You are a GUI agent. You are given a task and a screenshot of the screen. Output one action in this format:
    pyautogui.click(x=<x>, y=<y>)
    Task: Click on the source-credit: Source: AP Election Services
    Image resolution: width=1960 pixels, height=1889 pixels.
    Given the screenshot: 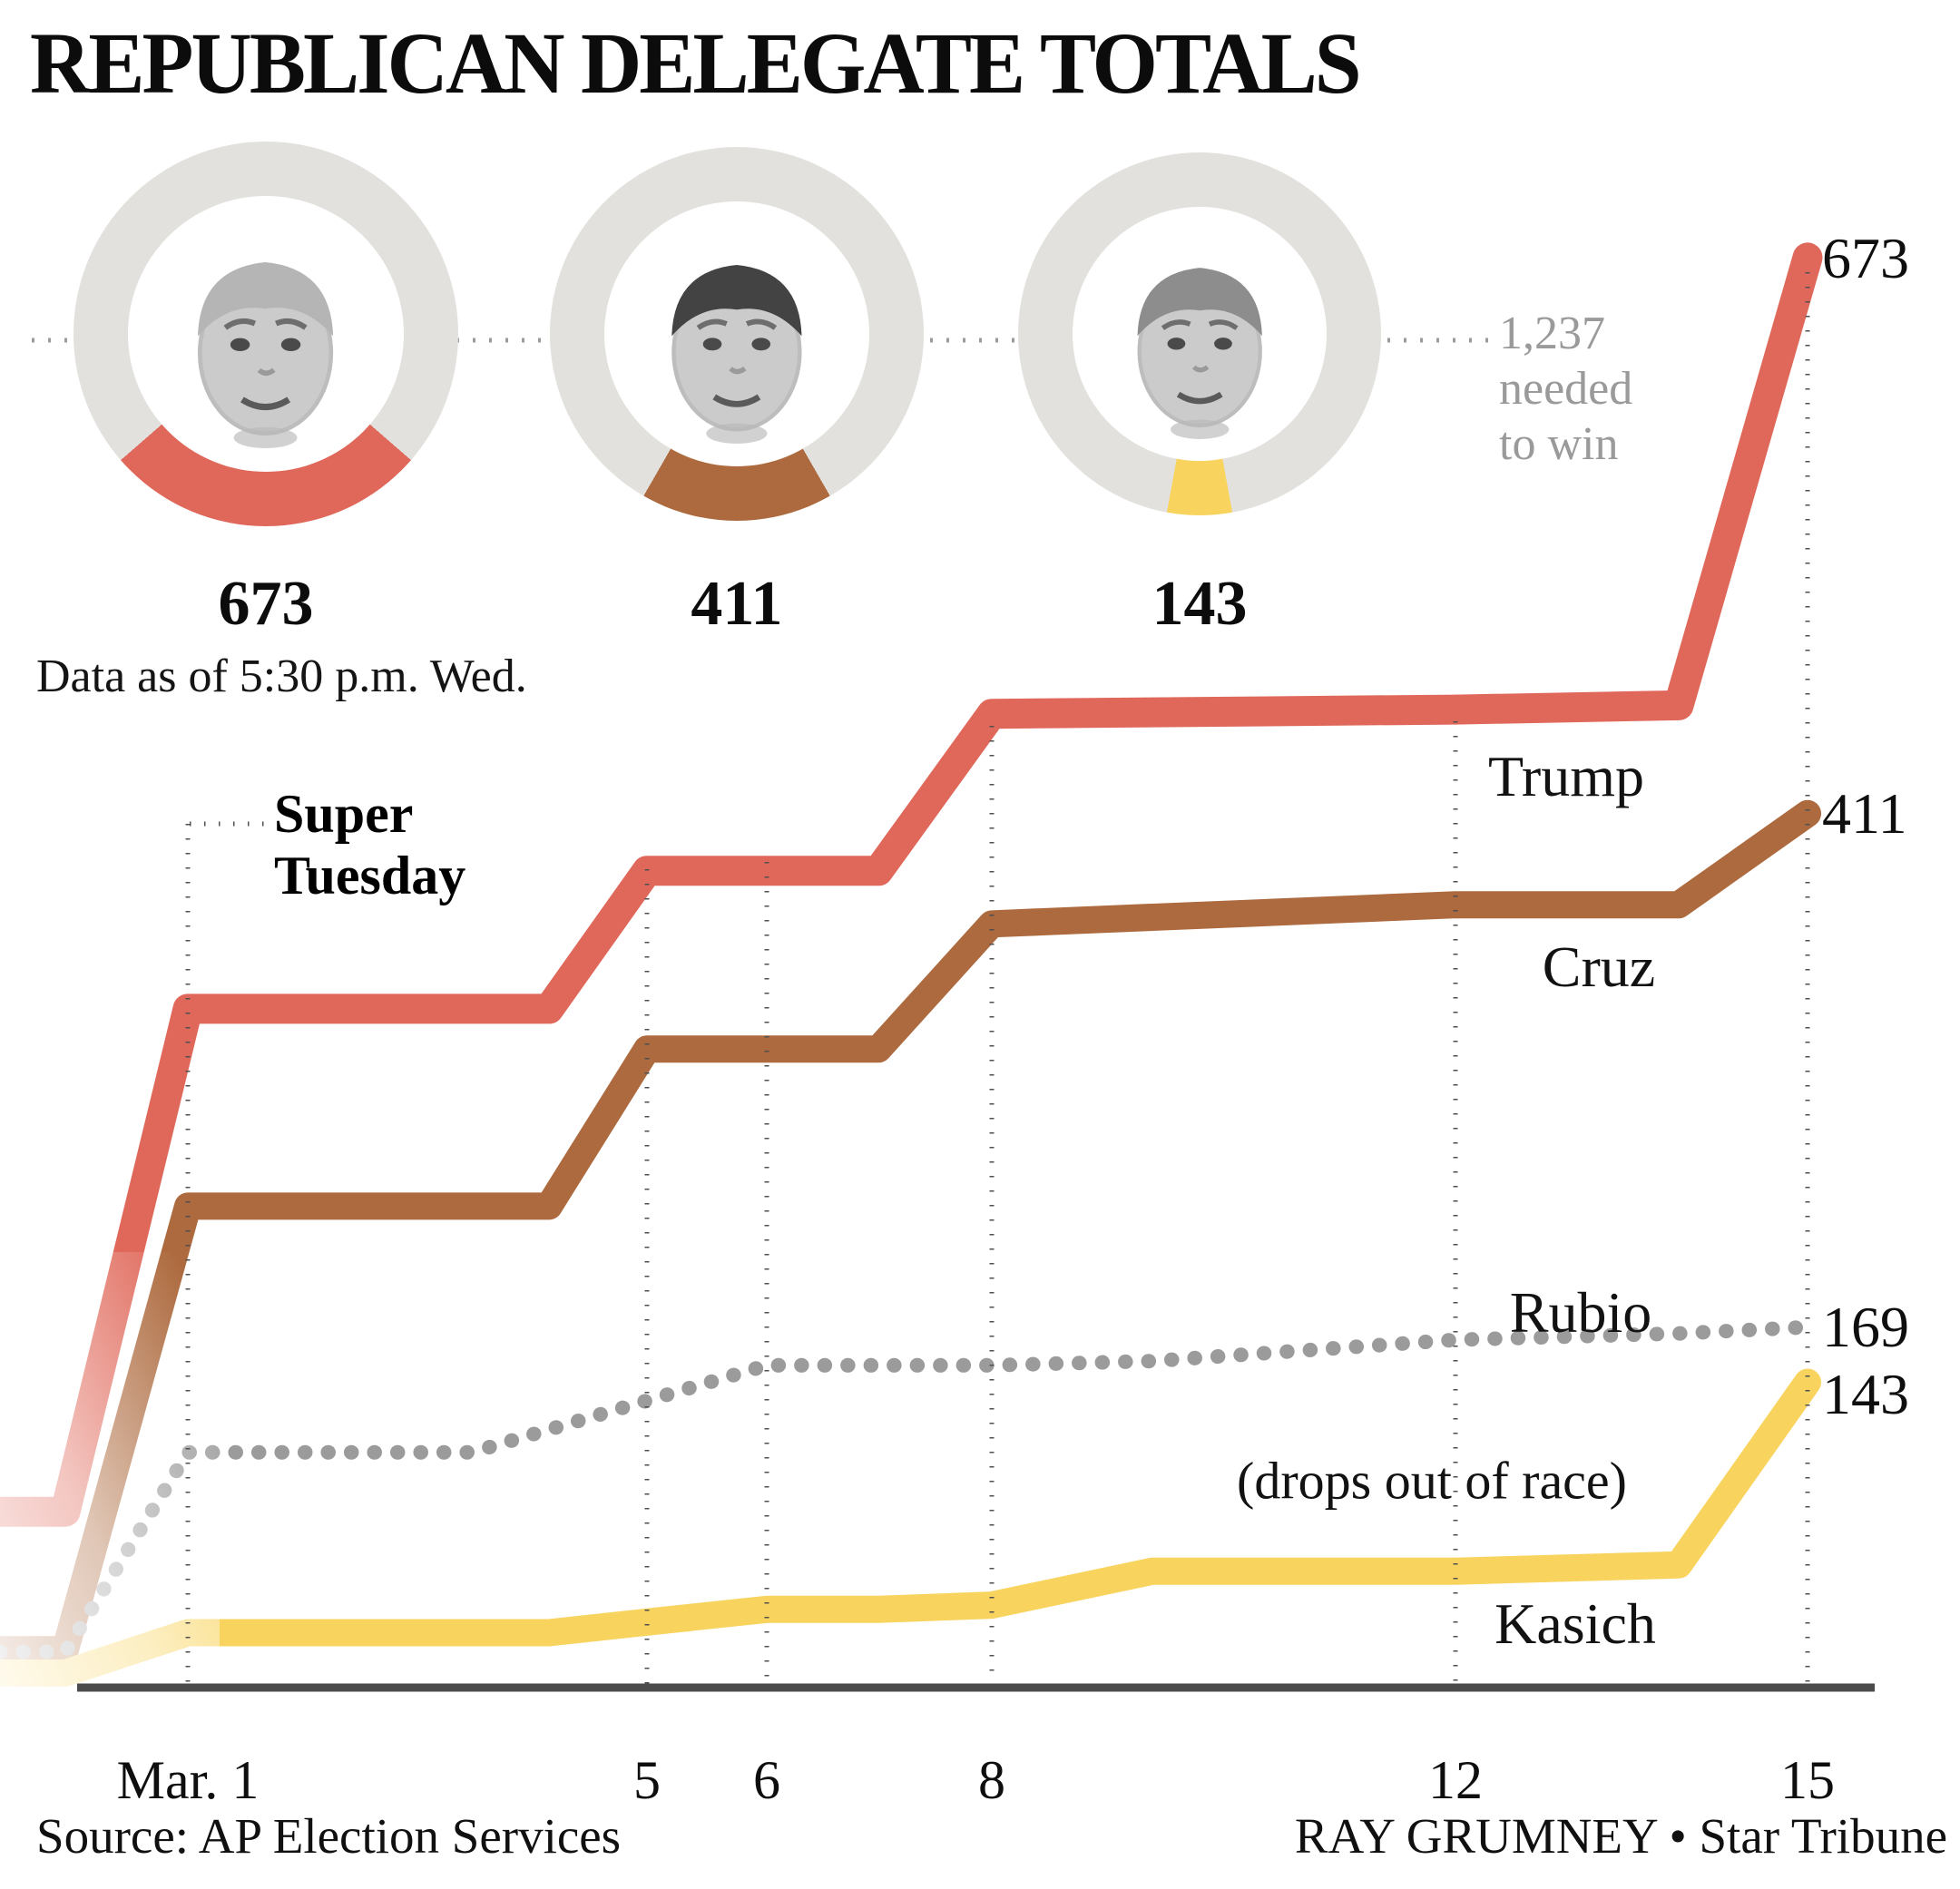 What is the action you would take?
    pyautogui.click(x=329, y=1836)
    